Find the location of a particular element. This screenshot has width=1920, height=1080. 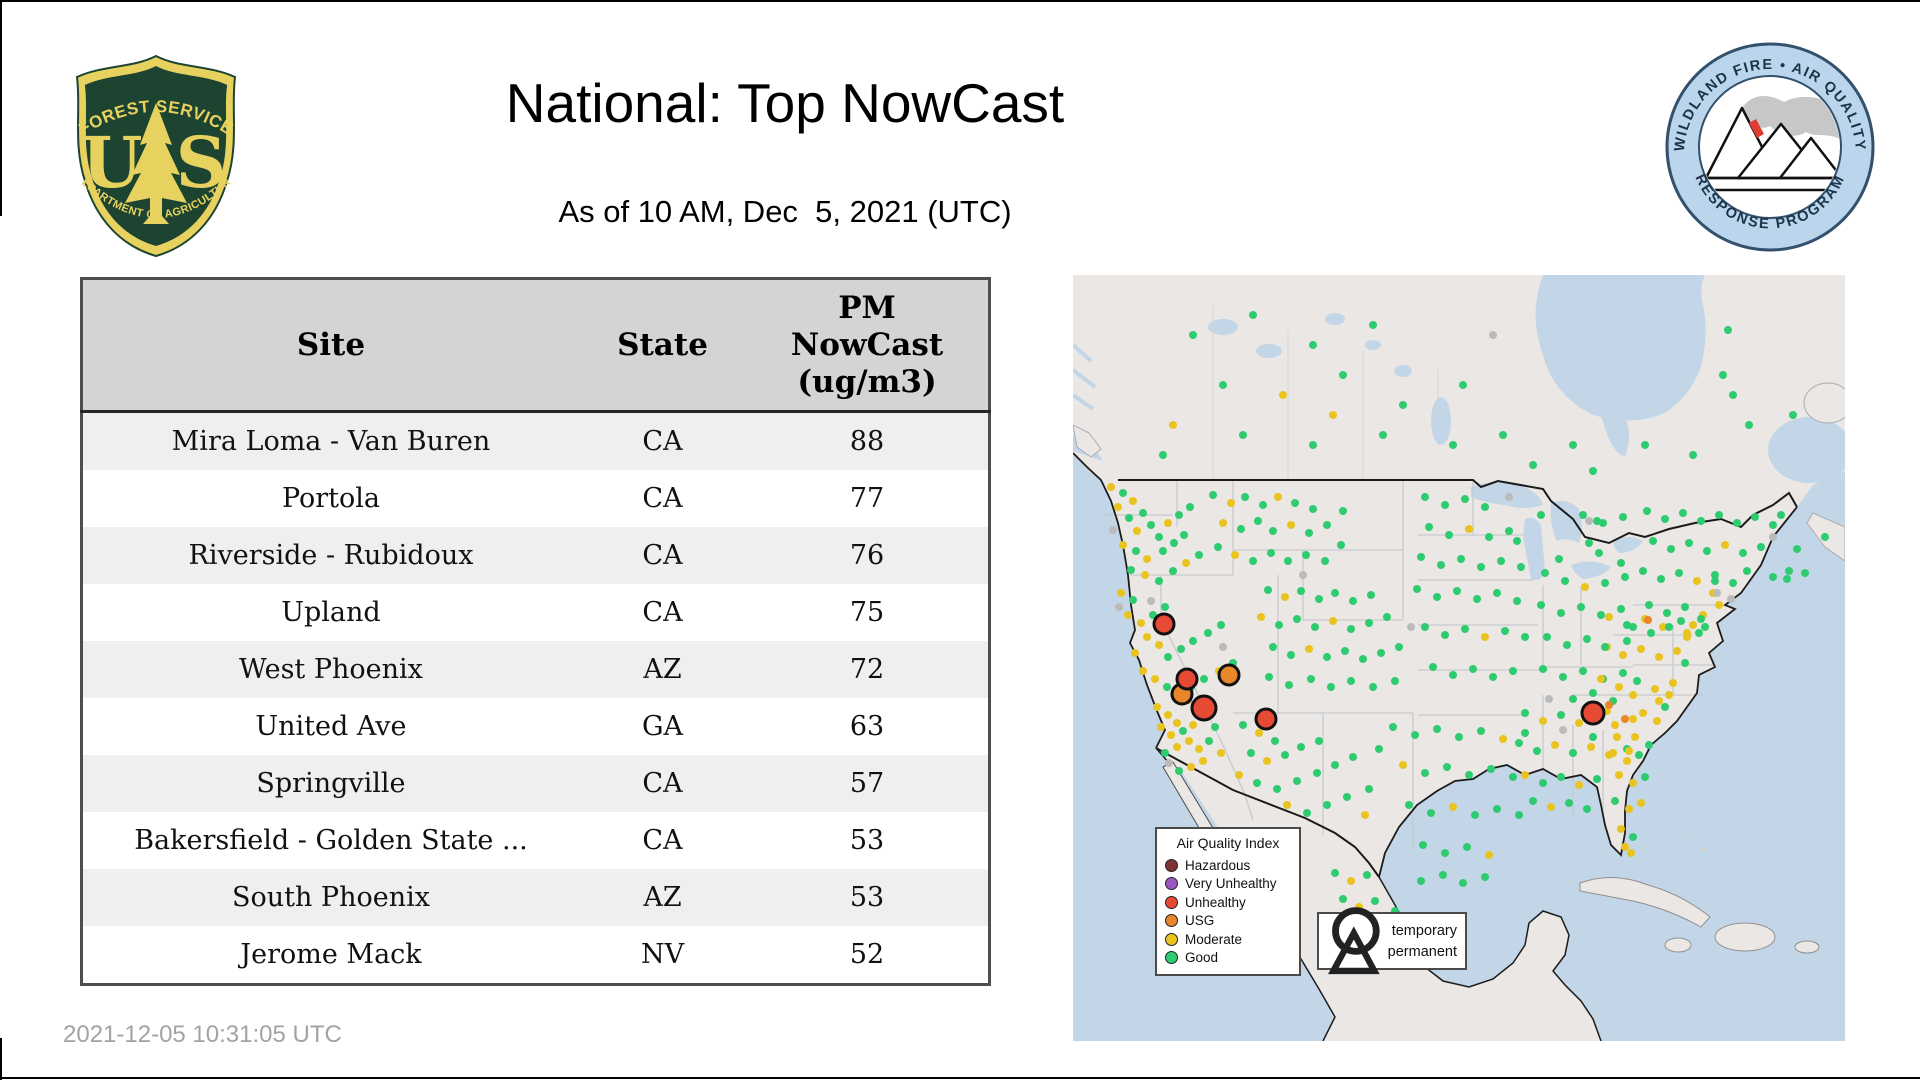

table-row: Springville CA 57 is located at coordinates (535, 783).